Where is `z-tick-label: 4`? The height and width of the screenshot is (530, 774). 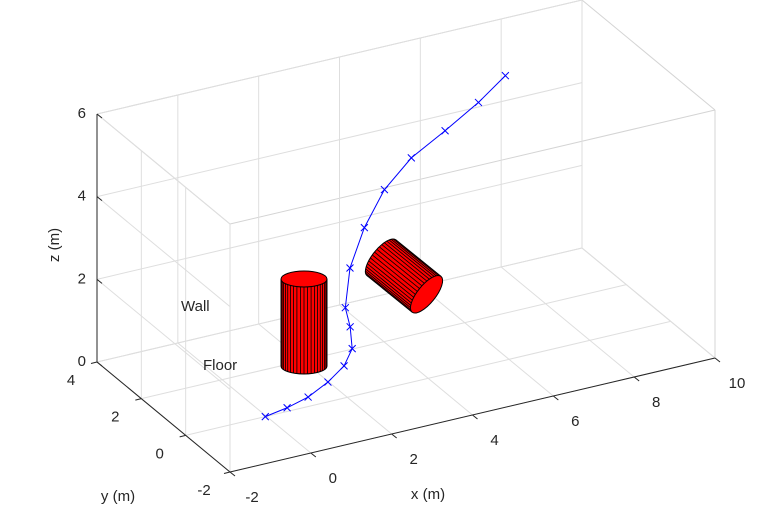
z-tick-label: 4 is located at coordinates (82, 196).